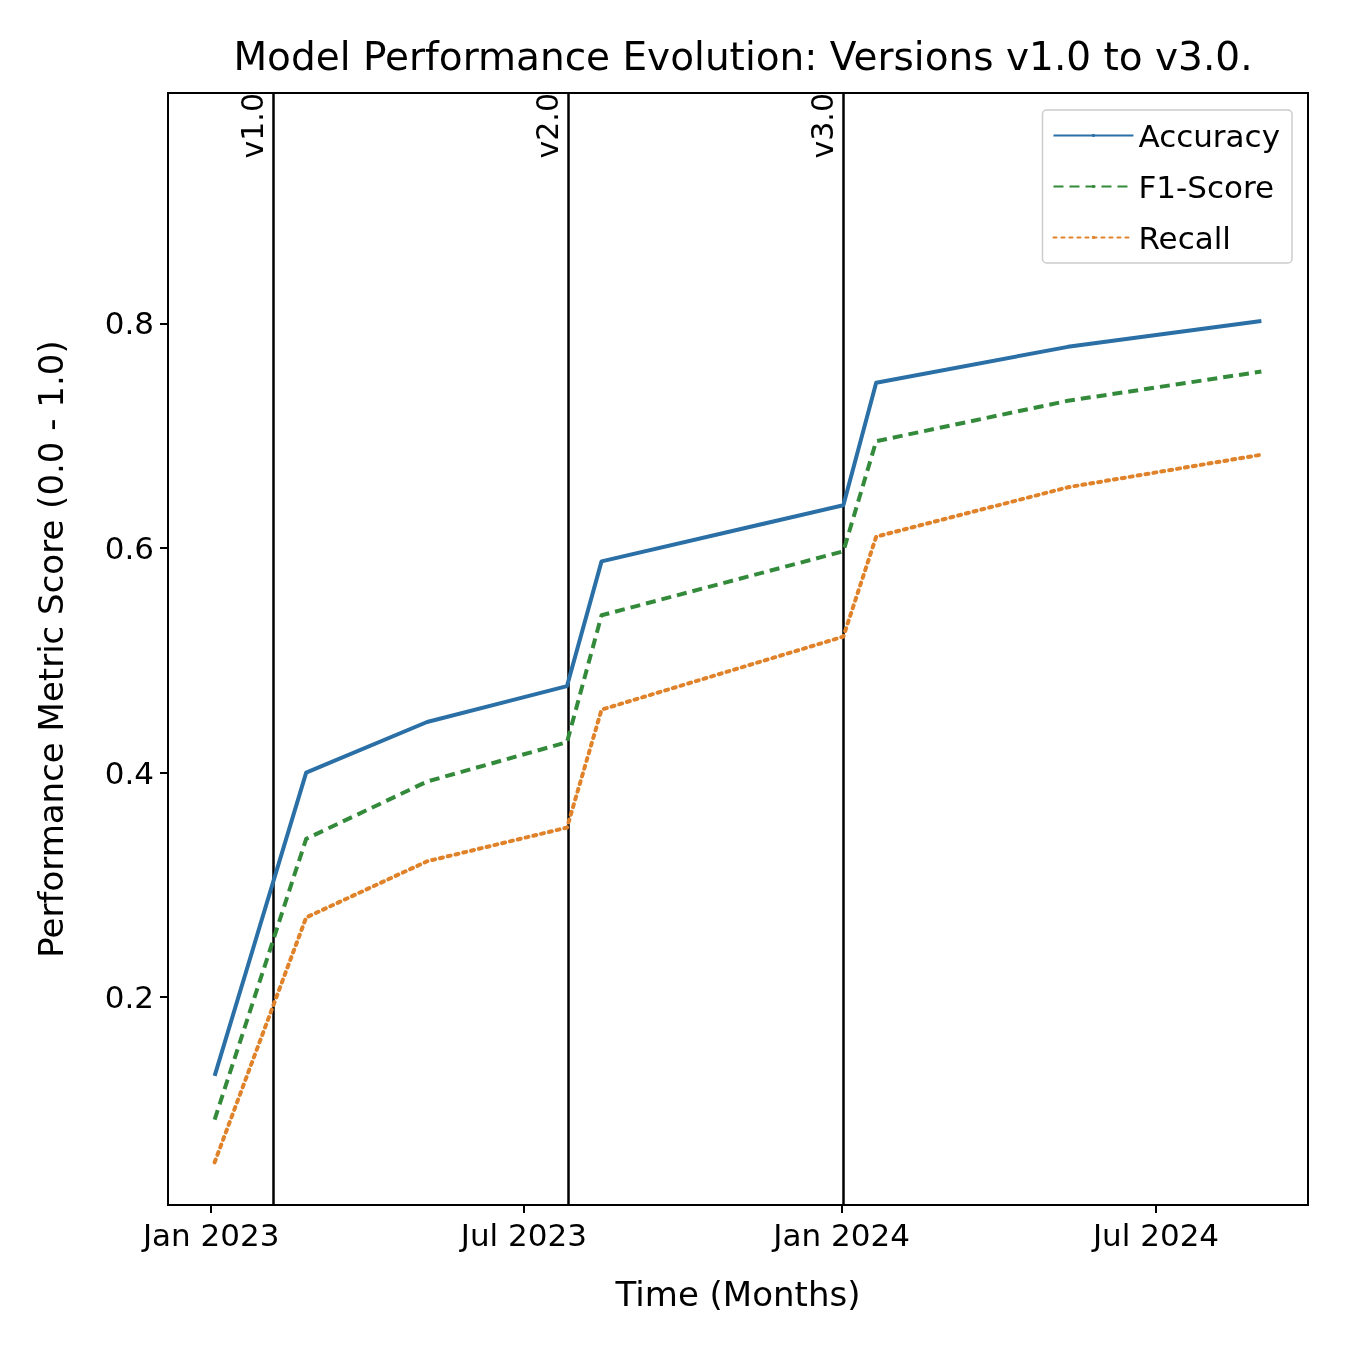 The image size is (1350, 1350). Describe the element at coordinates (51, 649) in the screenshot. I see `y-axis-title: Performance Metric Score (0.0 - 1.0)` at that location.